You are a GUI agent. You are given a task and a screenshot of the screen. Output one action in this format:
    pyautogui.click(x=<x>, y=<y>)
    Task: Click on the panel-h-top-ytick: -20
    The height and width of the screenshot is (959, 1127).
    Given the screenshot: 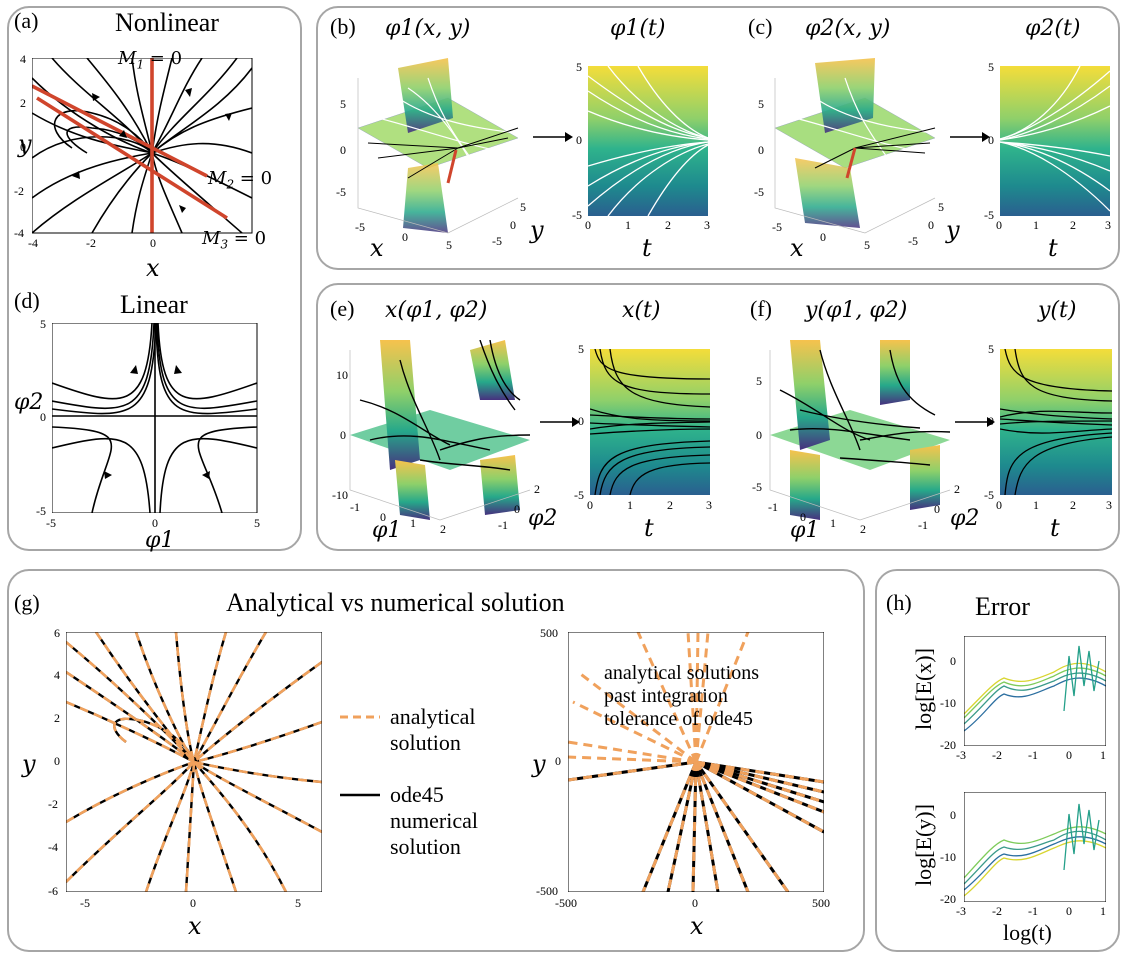 What is the action you would take?
    pyautogui.click(x=948, y=745)
    